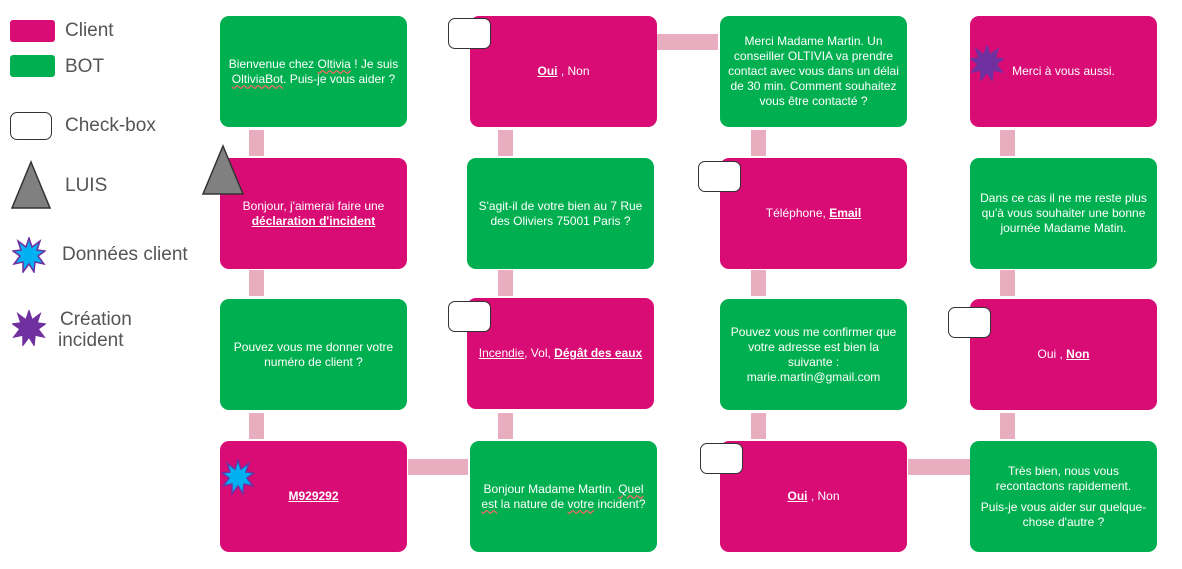 The width and height of the screenshot is (1182, 569). Describe the element at coordinates (1063, 71) in the screenshot. I see `client-merci-aussi-text: Merci à vous aussi.` at that location.